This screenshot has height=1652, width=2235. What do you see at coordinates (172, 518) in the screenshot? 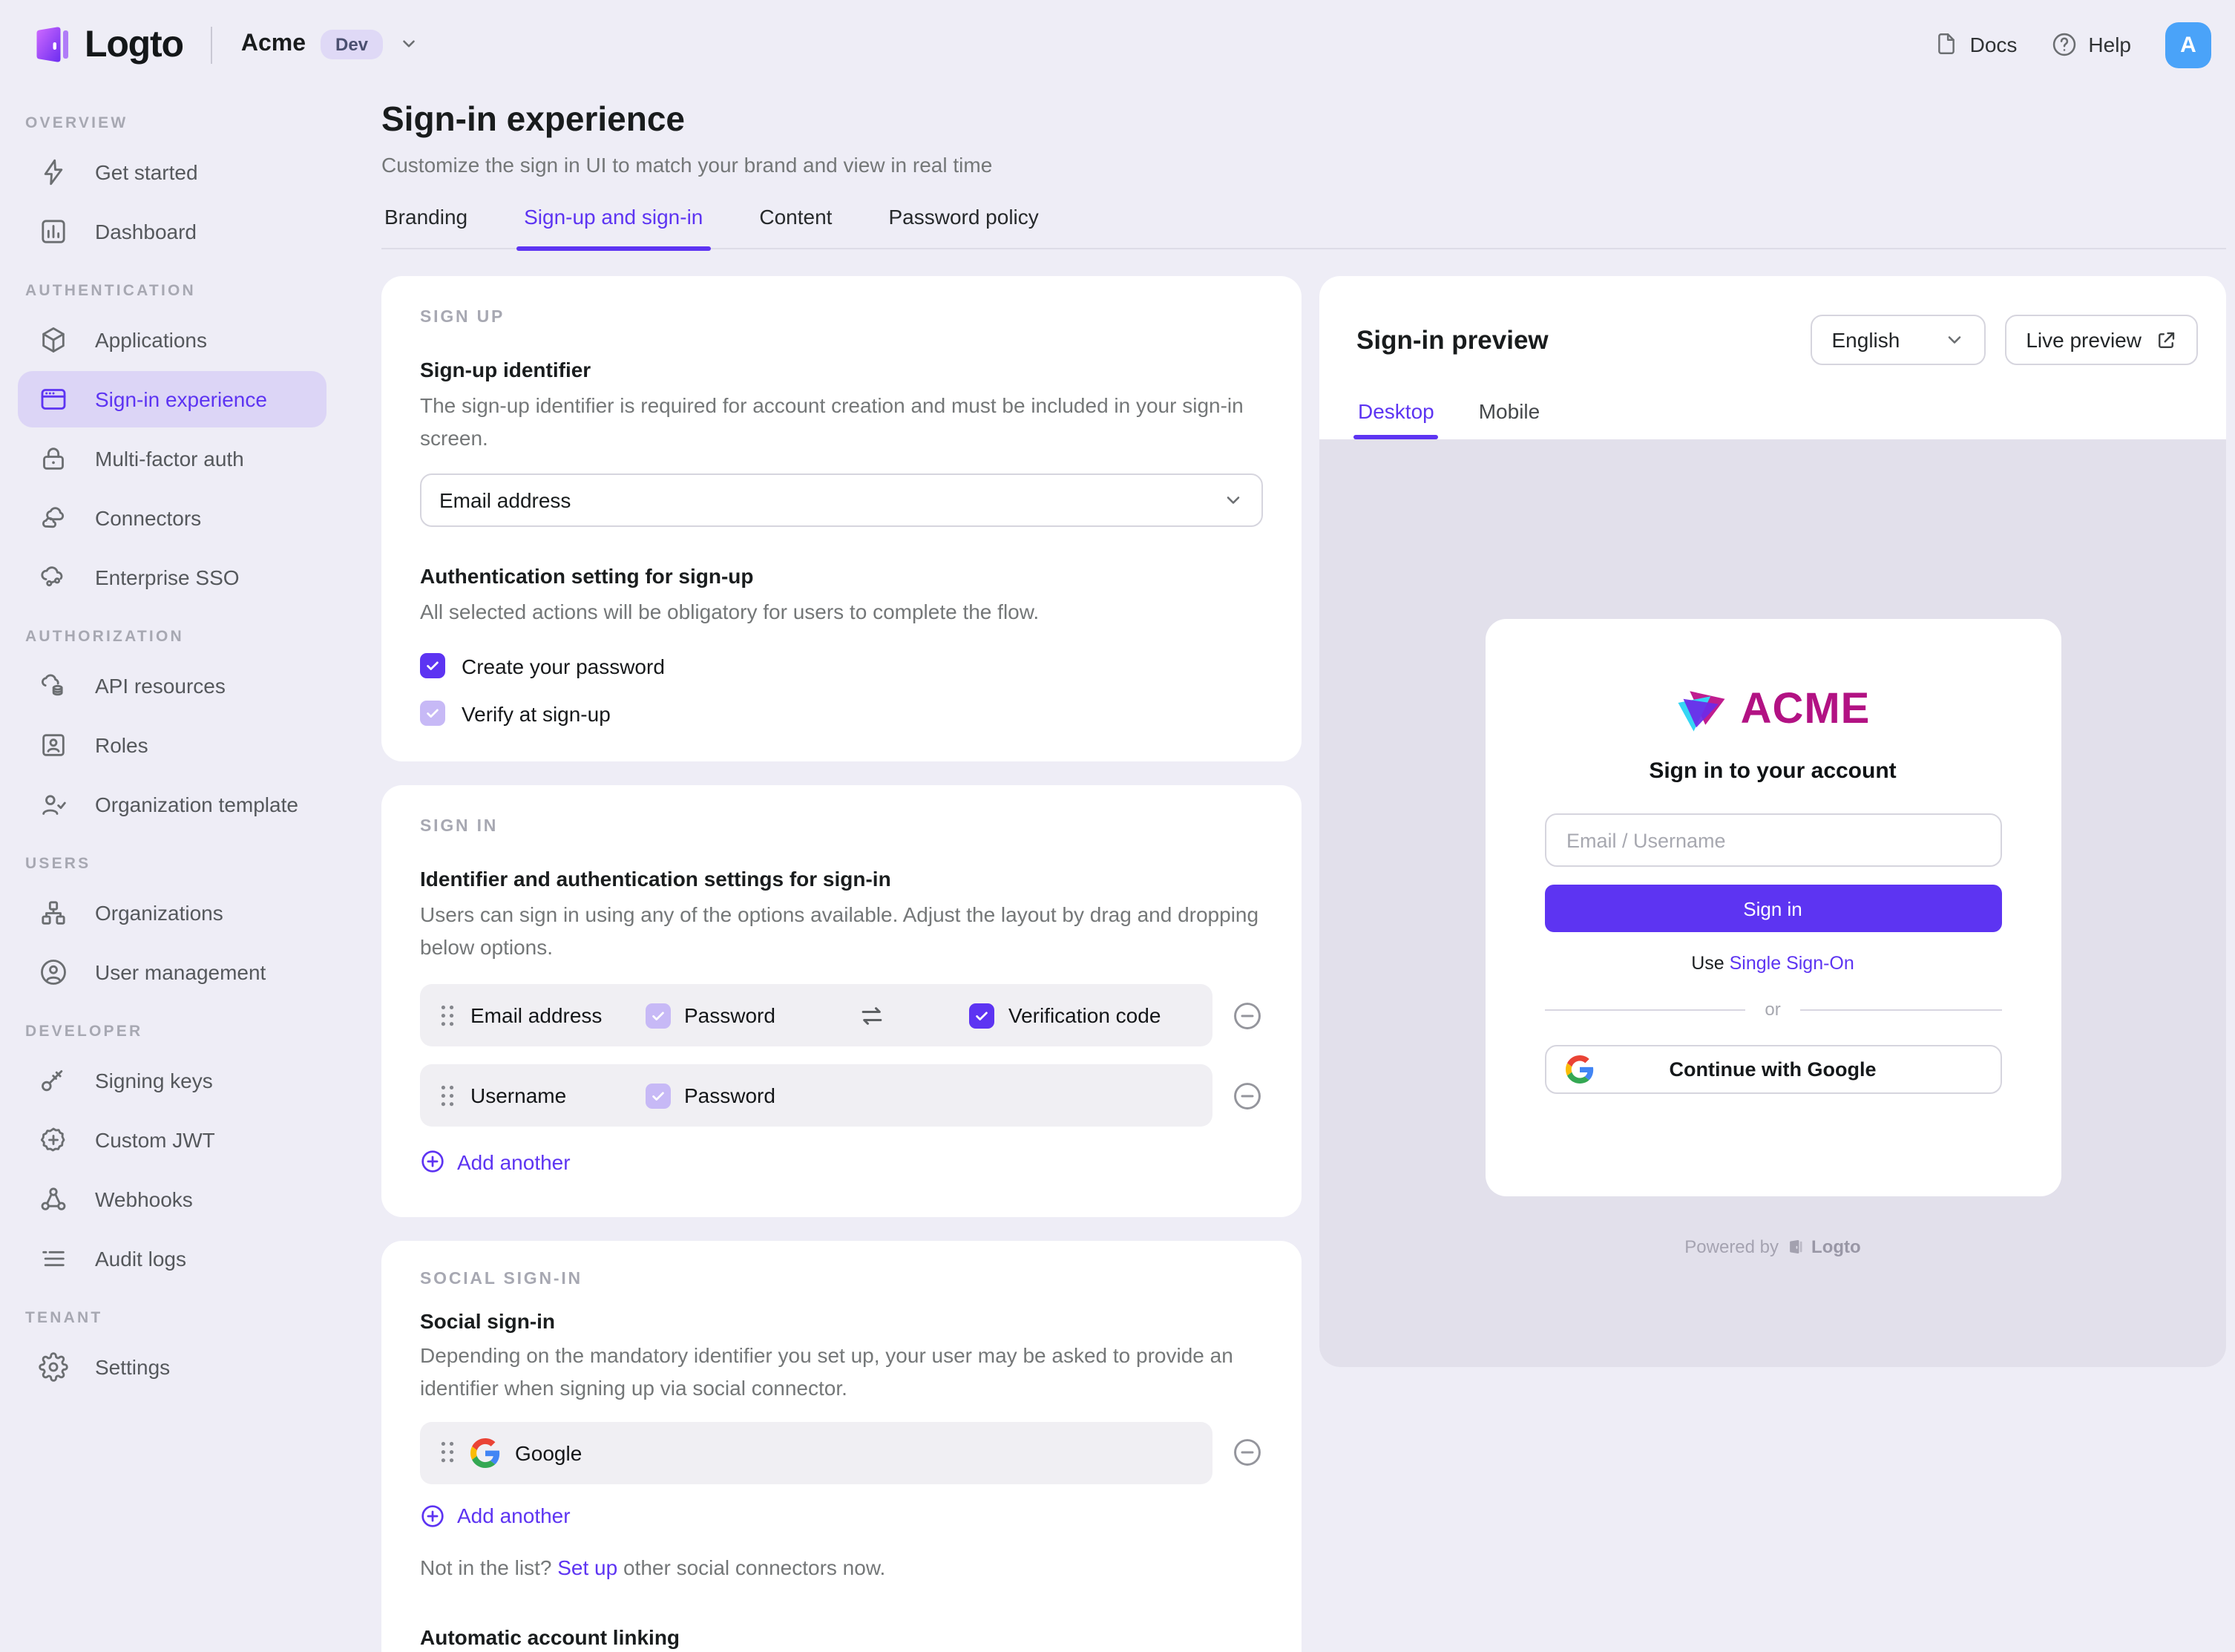
I see `sidebar-item-connectors: Connectors` at bounding box center [172, 518].